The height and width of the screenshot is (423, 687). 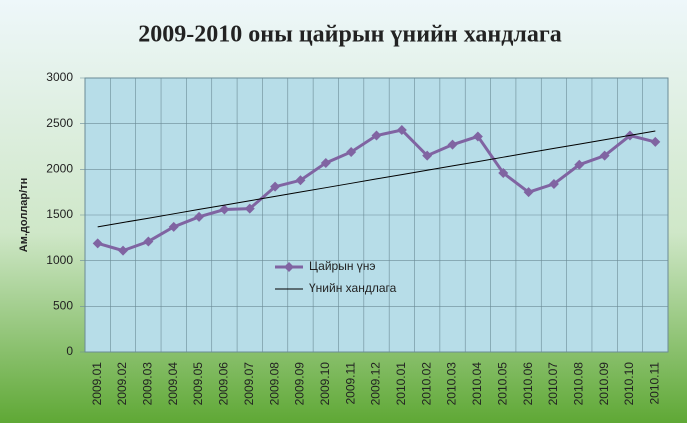 What do you see at coordinates (59, 214) in the screenshot?
I see `y-tick-label: 1500` at bounding box center [59, 214].